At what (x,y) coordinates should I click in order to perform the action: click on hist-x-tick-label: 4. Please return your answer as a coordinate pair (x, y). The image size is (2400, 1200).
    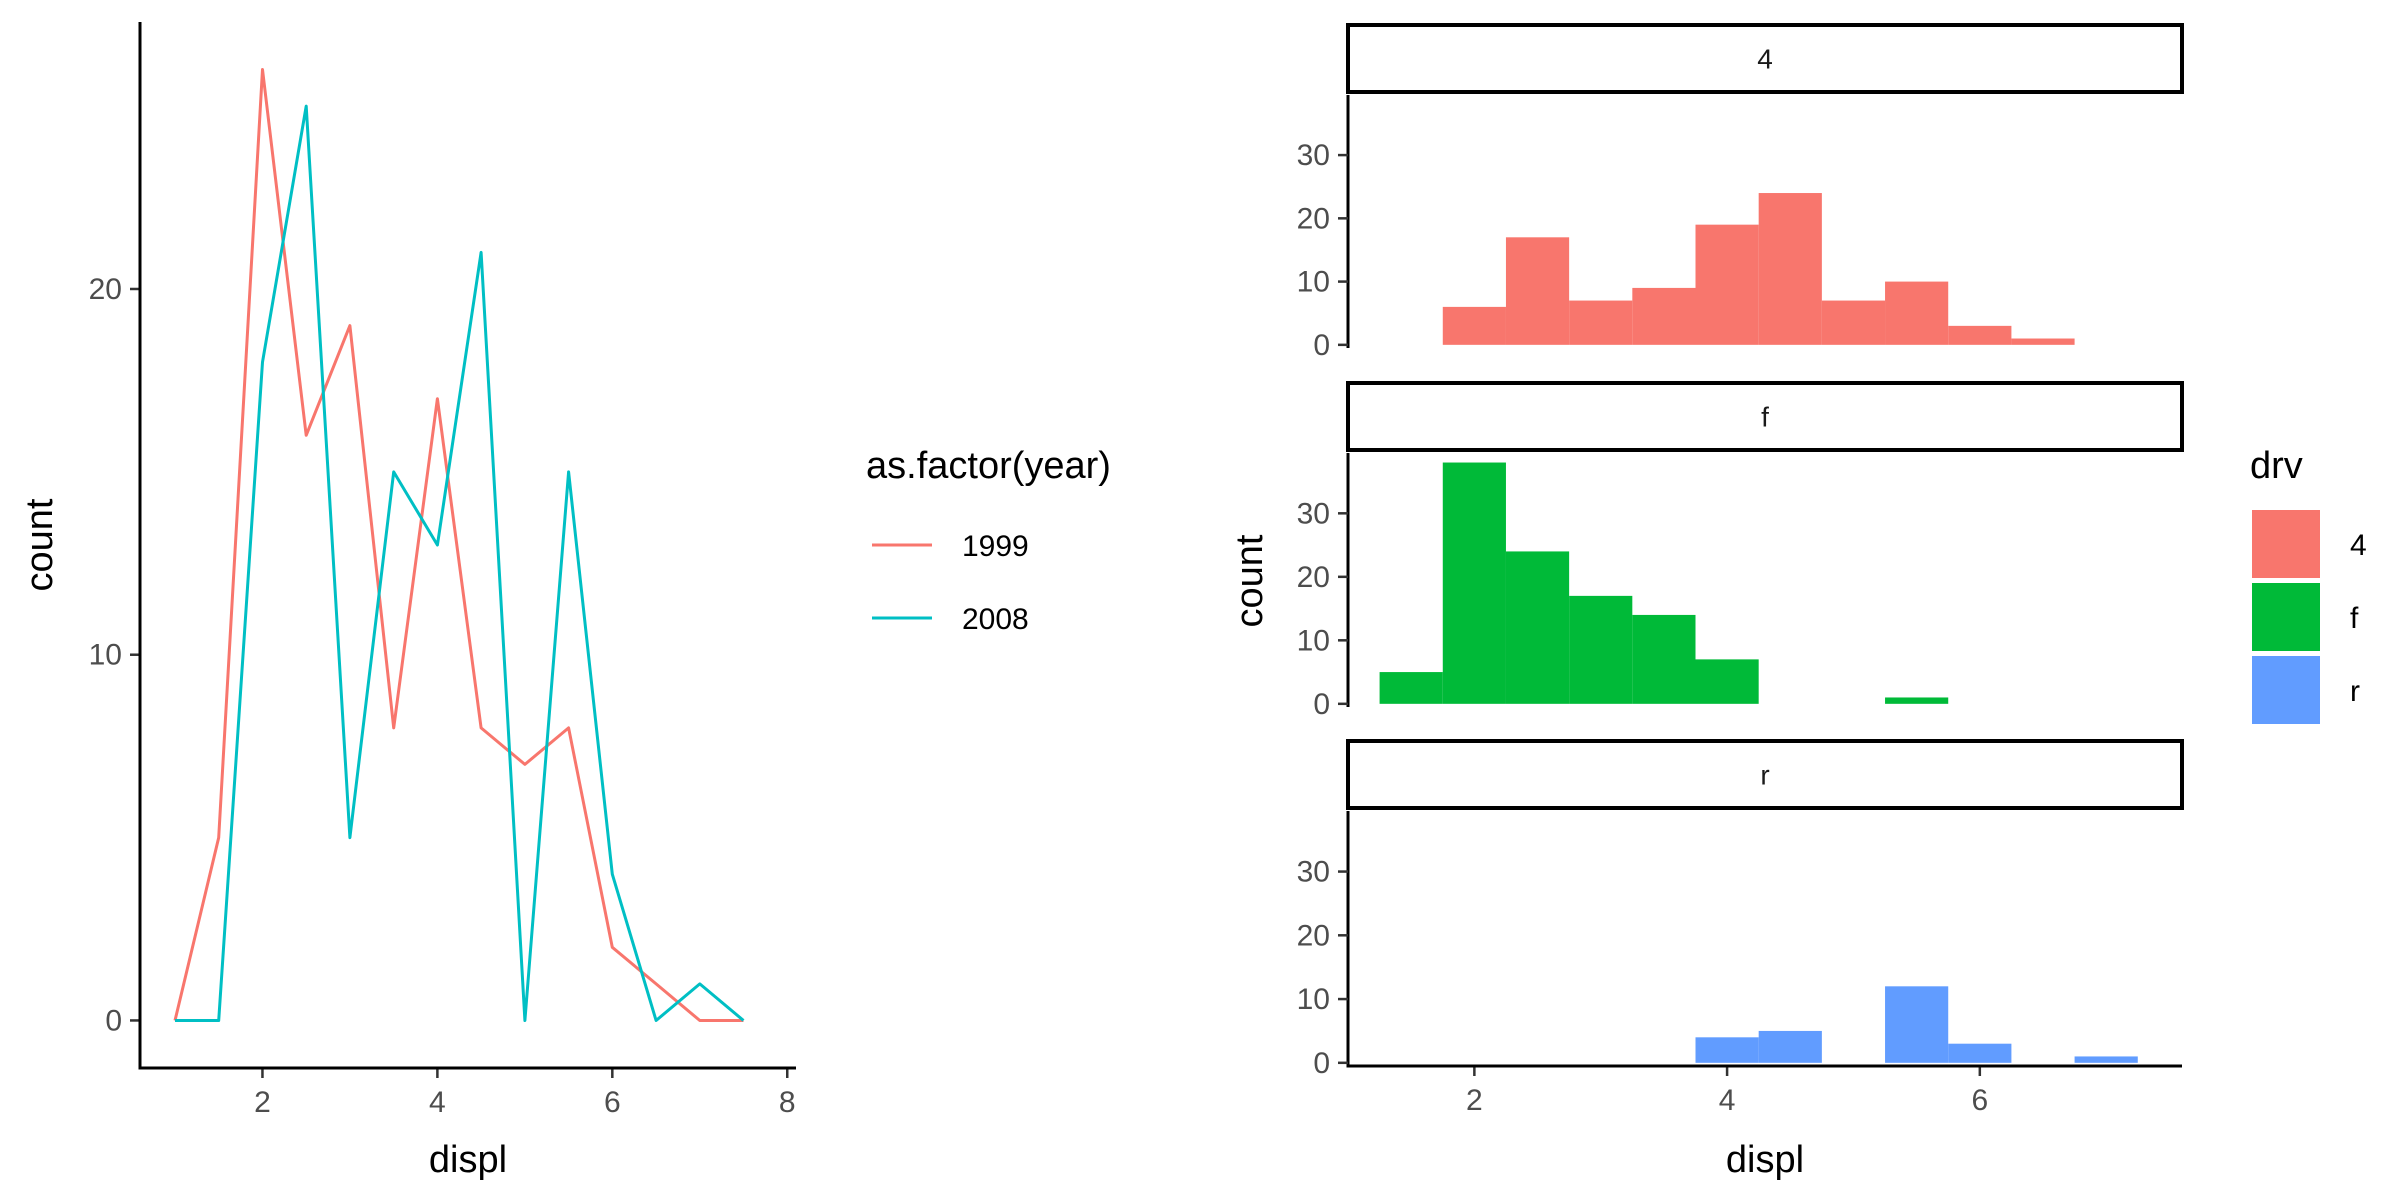
    Looking at the image, I should click on (1727, 1100).